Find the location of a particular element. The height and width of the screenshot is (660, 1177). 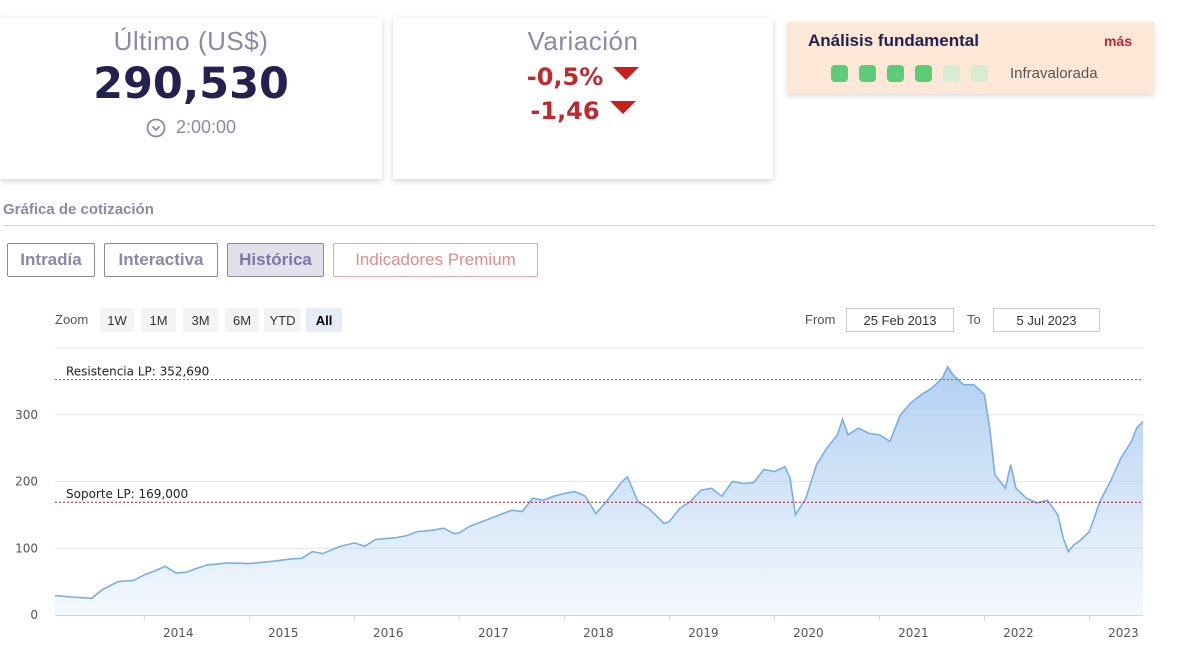

fundamental-title: Análisis fundamental is located at coordinates (893, 40).